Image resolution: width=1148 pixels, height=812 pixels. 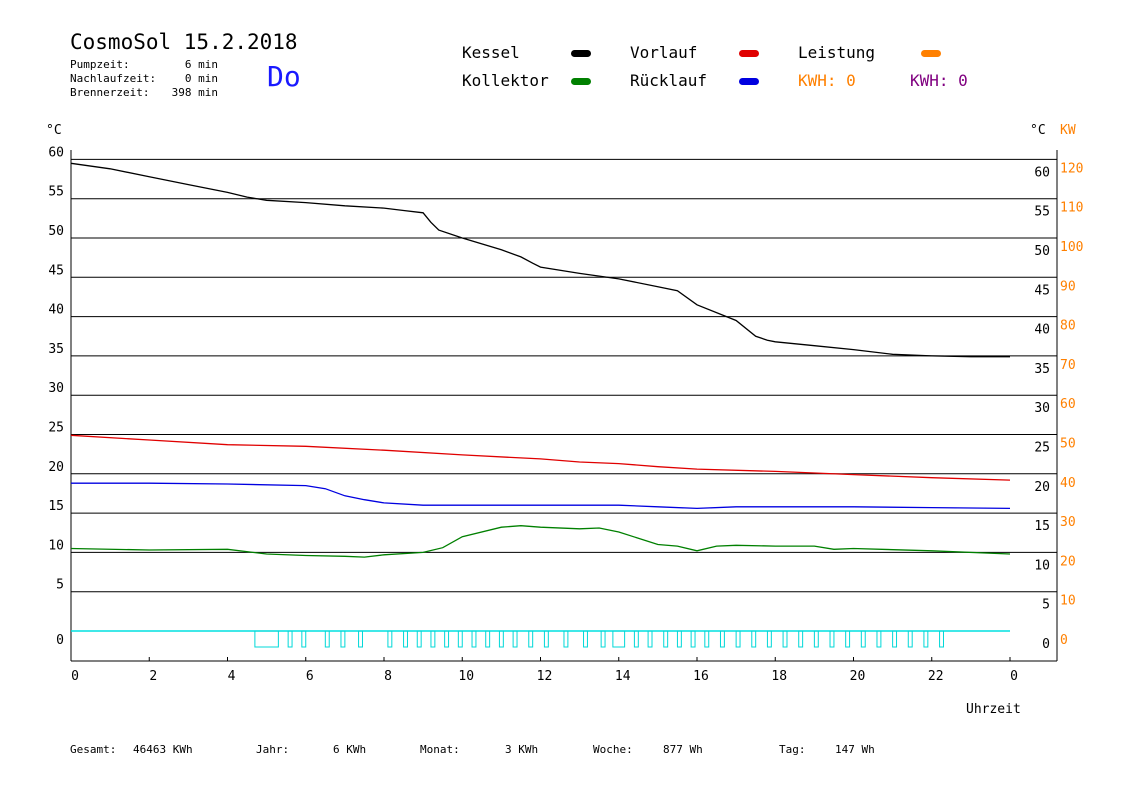 I want to click on x-tick-label: 16, so click(x=701, y=676).